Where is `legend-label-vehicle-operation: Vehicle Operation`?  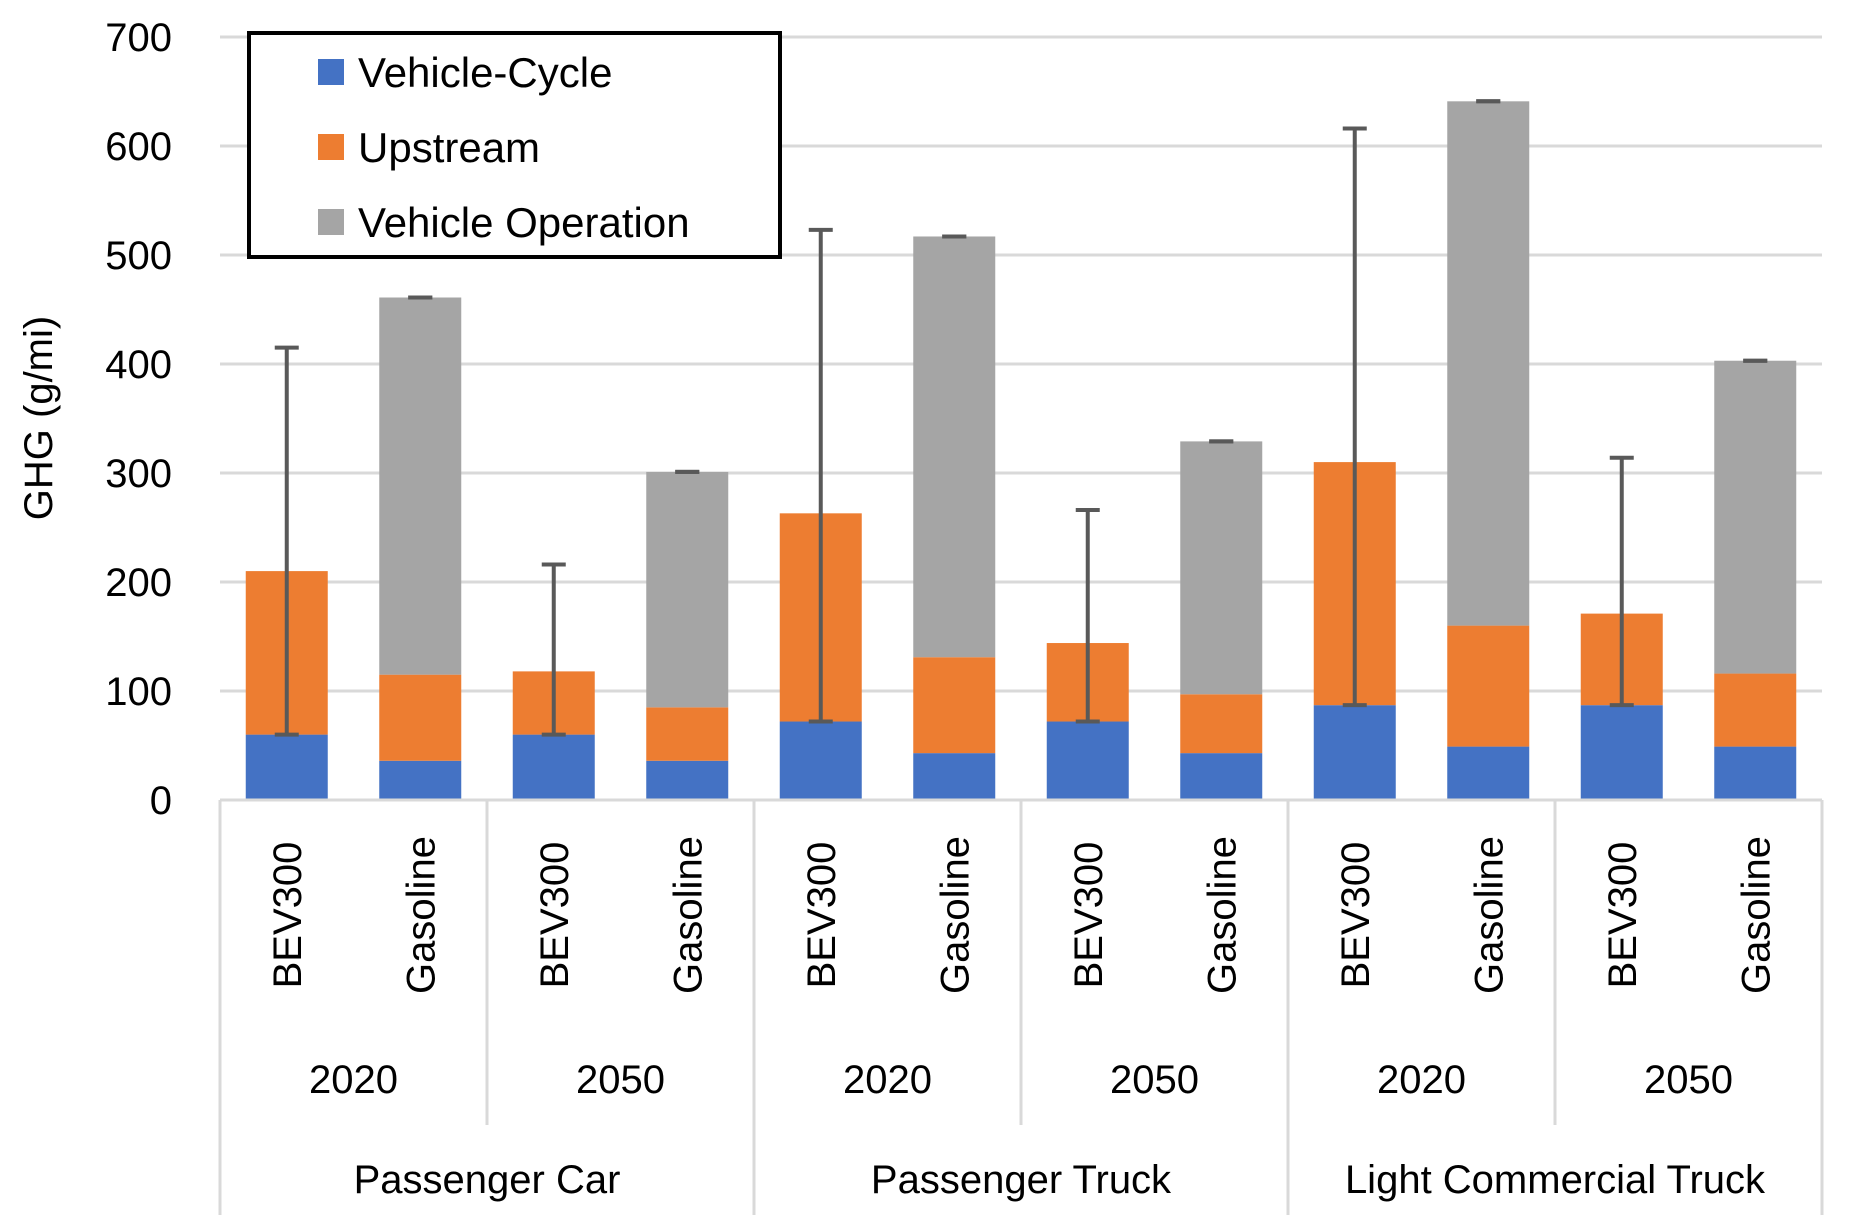
legend-label-vehicle-operation: Vehicle Operation is located at coordinates (524, 222).